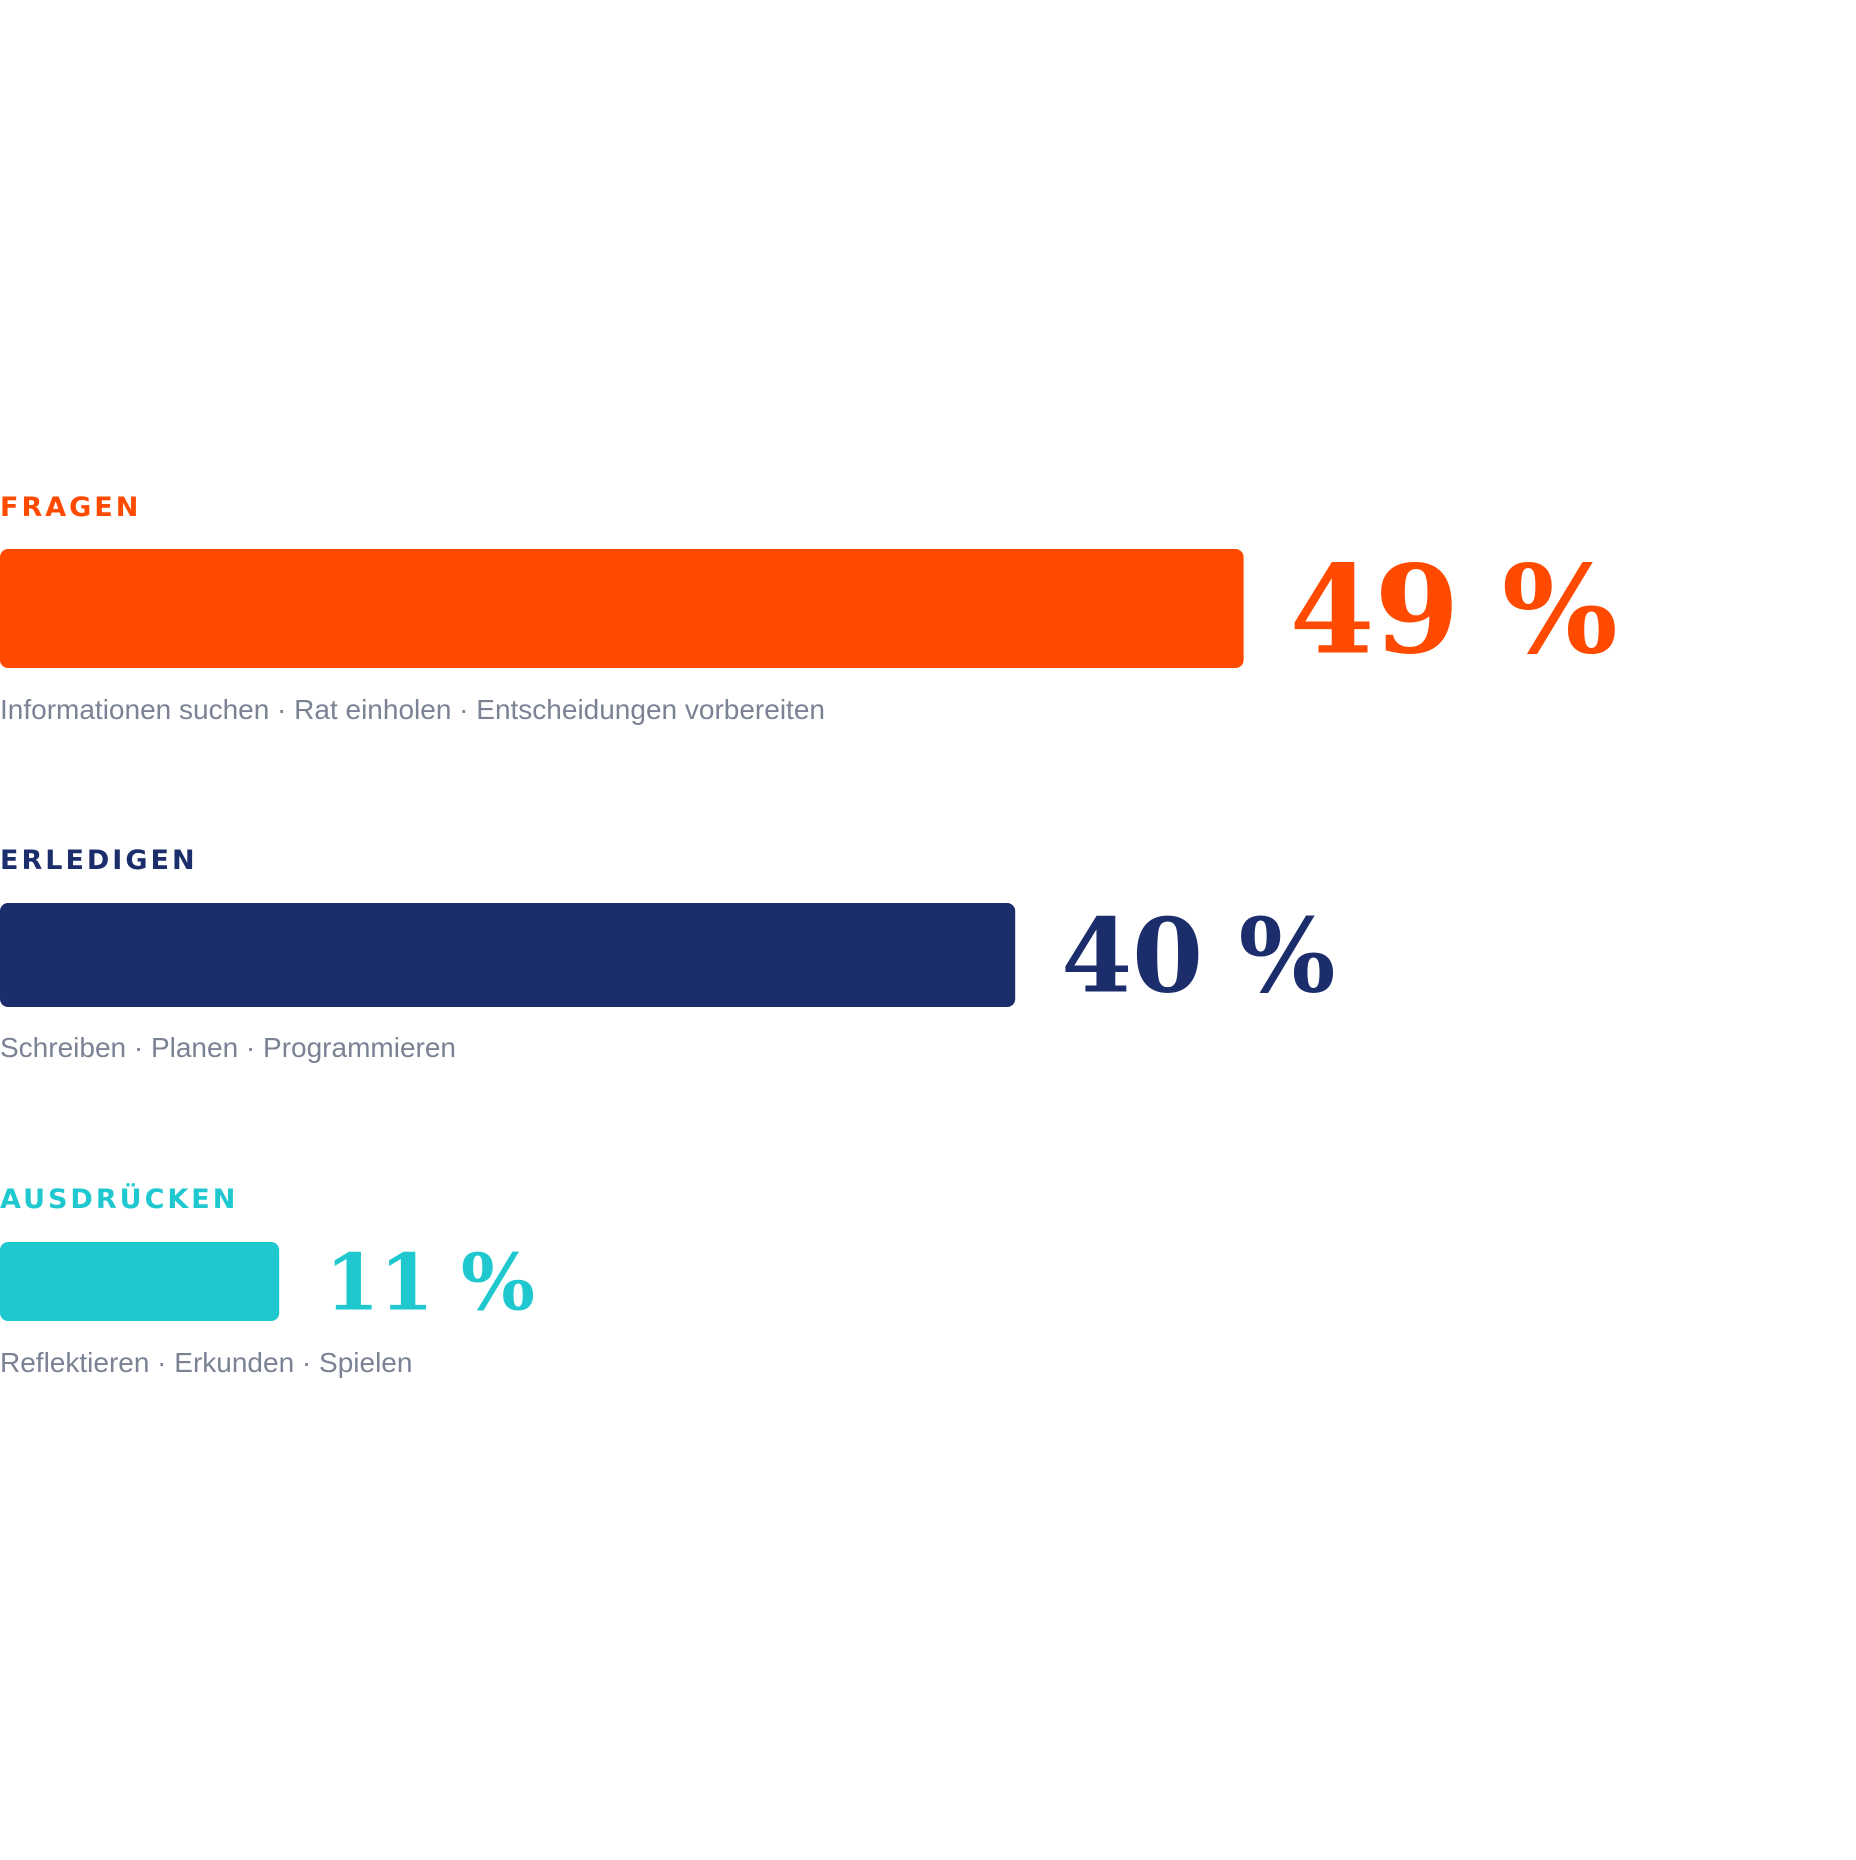  I want to click on description: Schreiben · Planen · Programmieren, so click(228, 1047).